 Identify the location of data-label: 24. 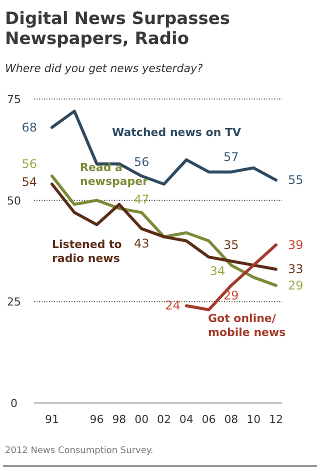
(172, 305).